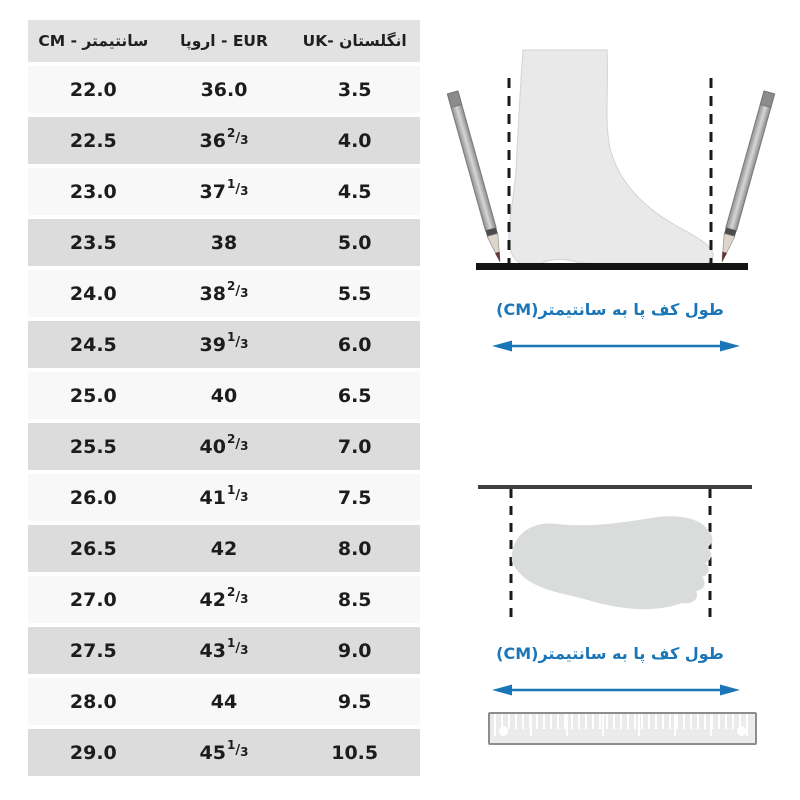 Image resolution: width=800 pixels, height=800 pixels. What do you see at coordinates (503, 731) in the screenshot?
I see `ruler-hole-left` at bounding box center [503, 731].